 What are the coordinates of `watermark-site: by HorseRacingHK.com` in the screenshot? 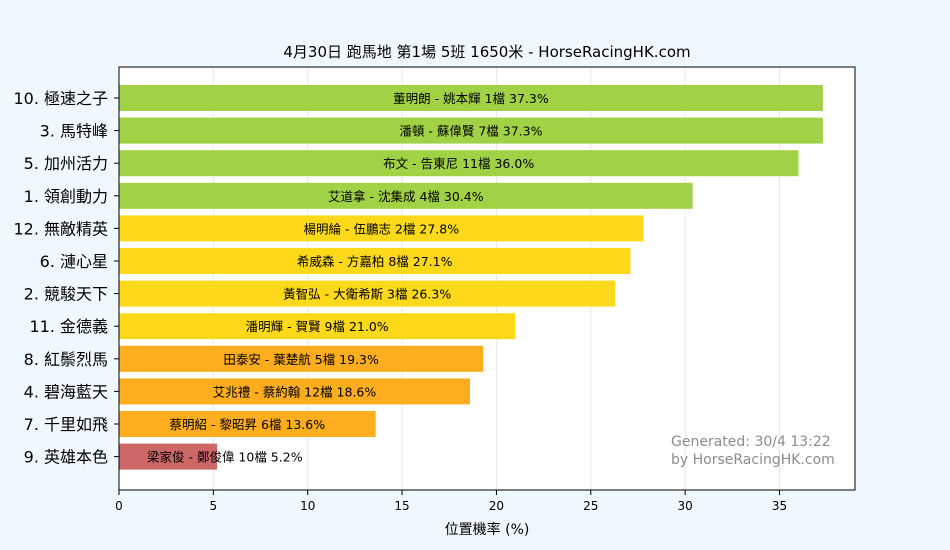 It's located at (753, 460).